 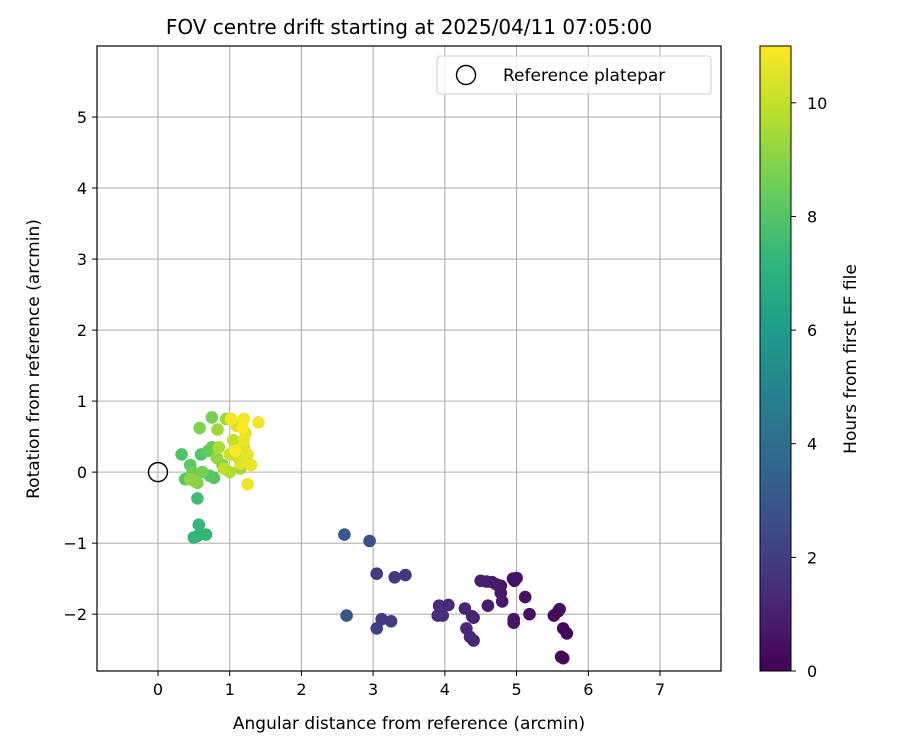 I want to click on x-axis-ticks: 0 1 2 3 4 5 6 7, so click(x=409, y=685).